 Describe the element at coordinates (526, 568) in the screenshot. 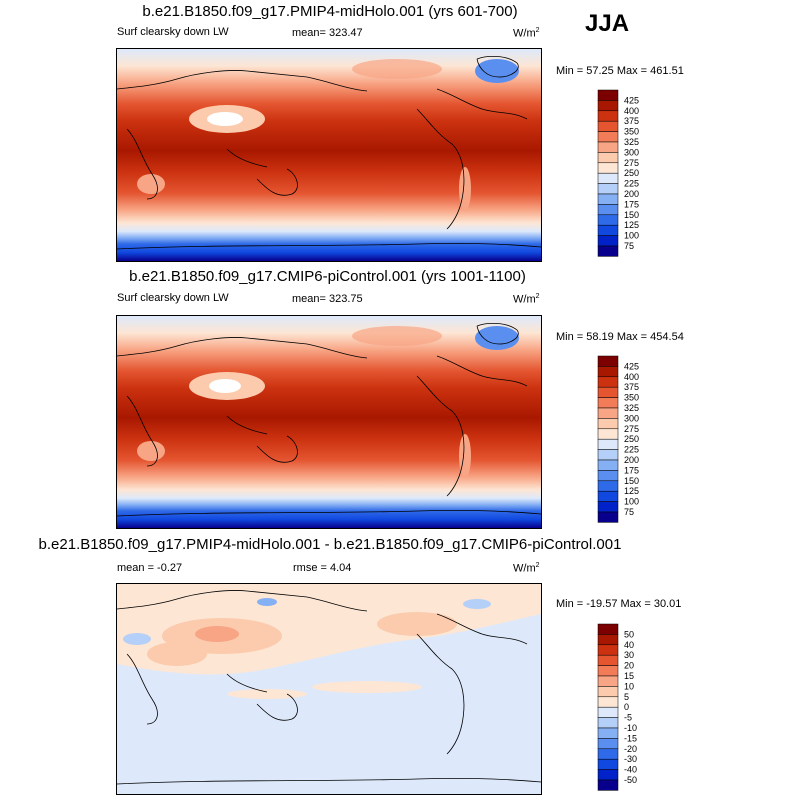

I see `panel3-units-label: W/m2` at that location.